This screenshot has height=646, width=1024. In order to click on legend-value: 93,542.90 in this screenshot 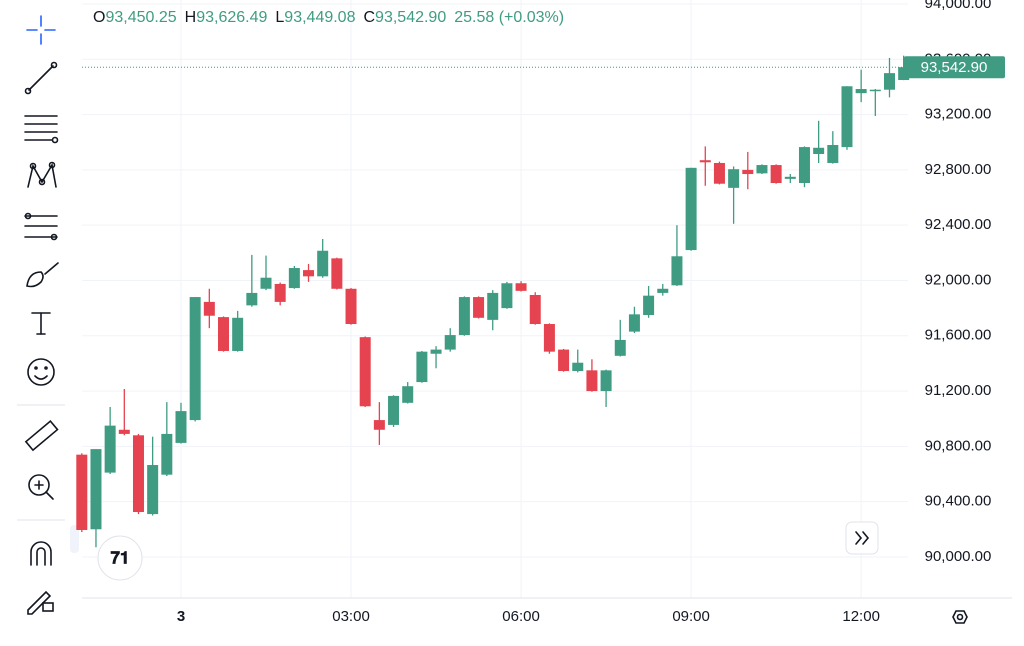, I will do `click(411, 17)`.